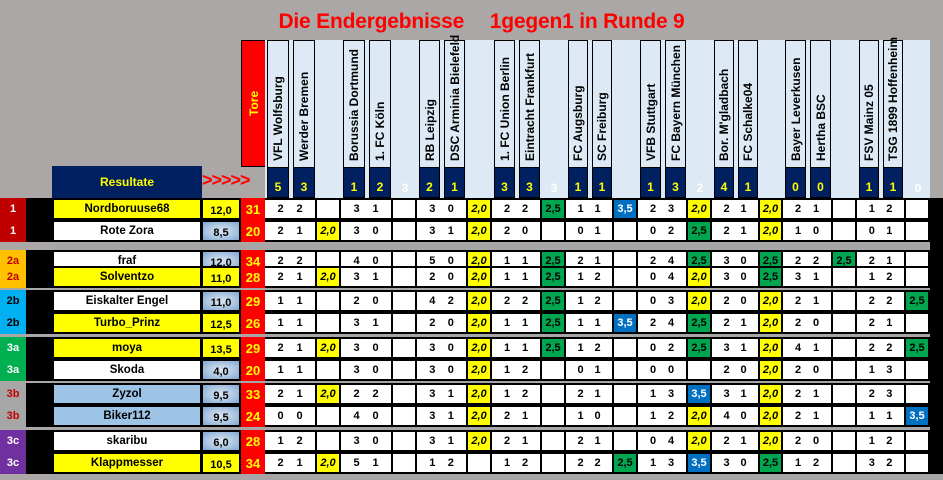 This screenshot has height=480, width=943. Describe the element at coordinates (380, 182) in the screenshot. I see `team-goals: 2` at that location.